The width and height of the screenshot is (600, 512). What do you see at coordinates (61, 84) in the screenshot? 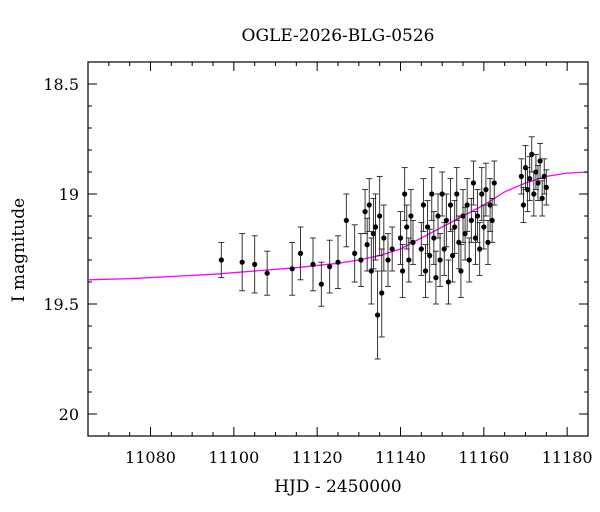
I see `y-tick-label: 18.5` at bounding box center [61, 84].